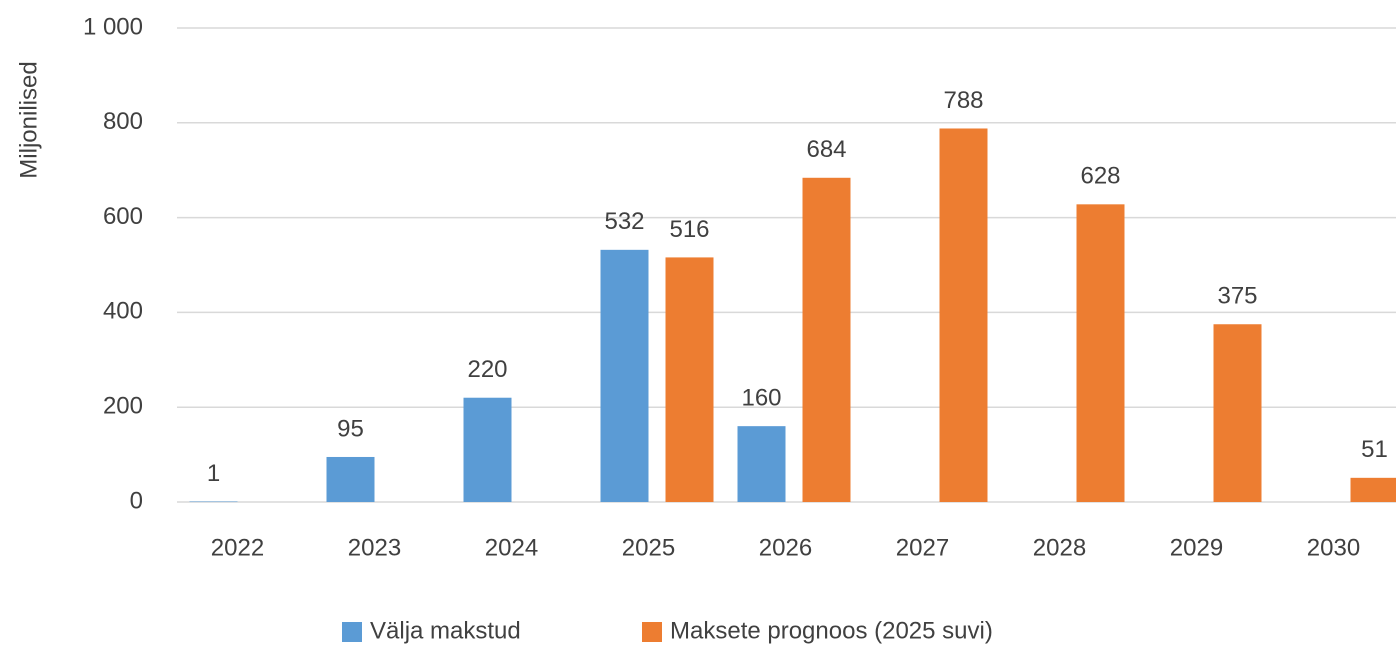 The image size is (1396, 646). I want to click on y-tick-label: 200, so click(123, 406).